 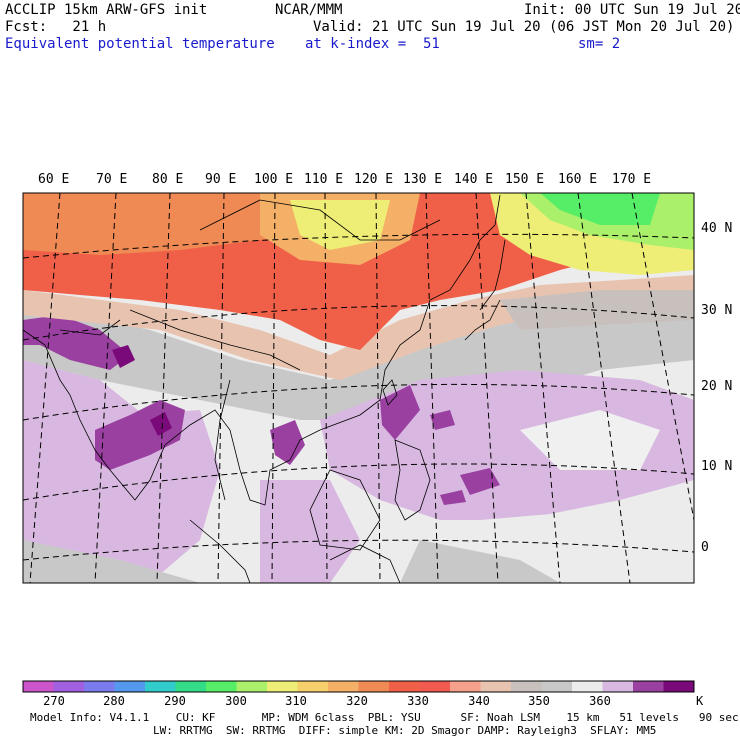 What do you see at coordinates (54, 701) in the screenshot?
I see `colorbar-label: 270` at bounding box center [54, 701].